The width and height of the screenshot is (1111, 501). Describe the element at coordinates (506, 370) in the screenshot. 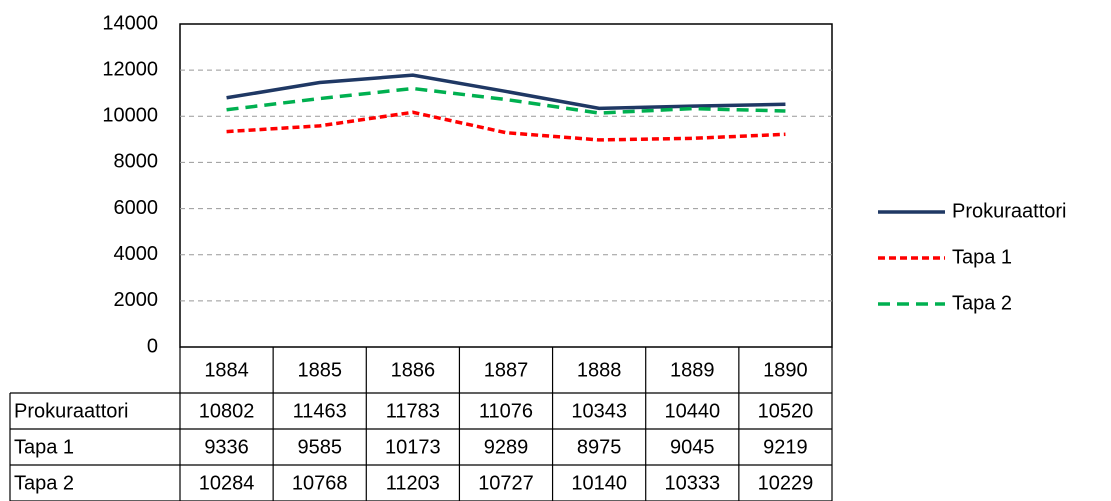

I see `x-tick-label: 1887` at that location.